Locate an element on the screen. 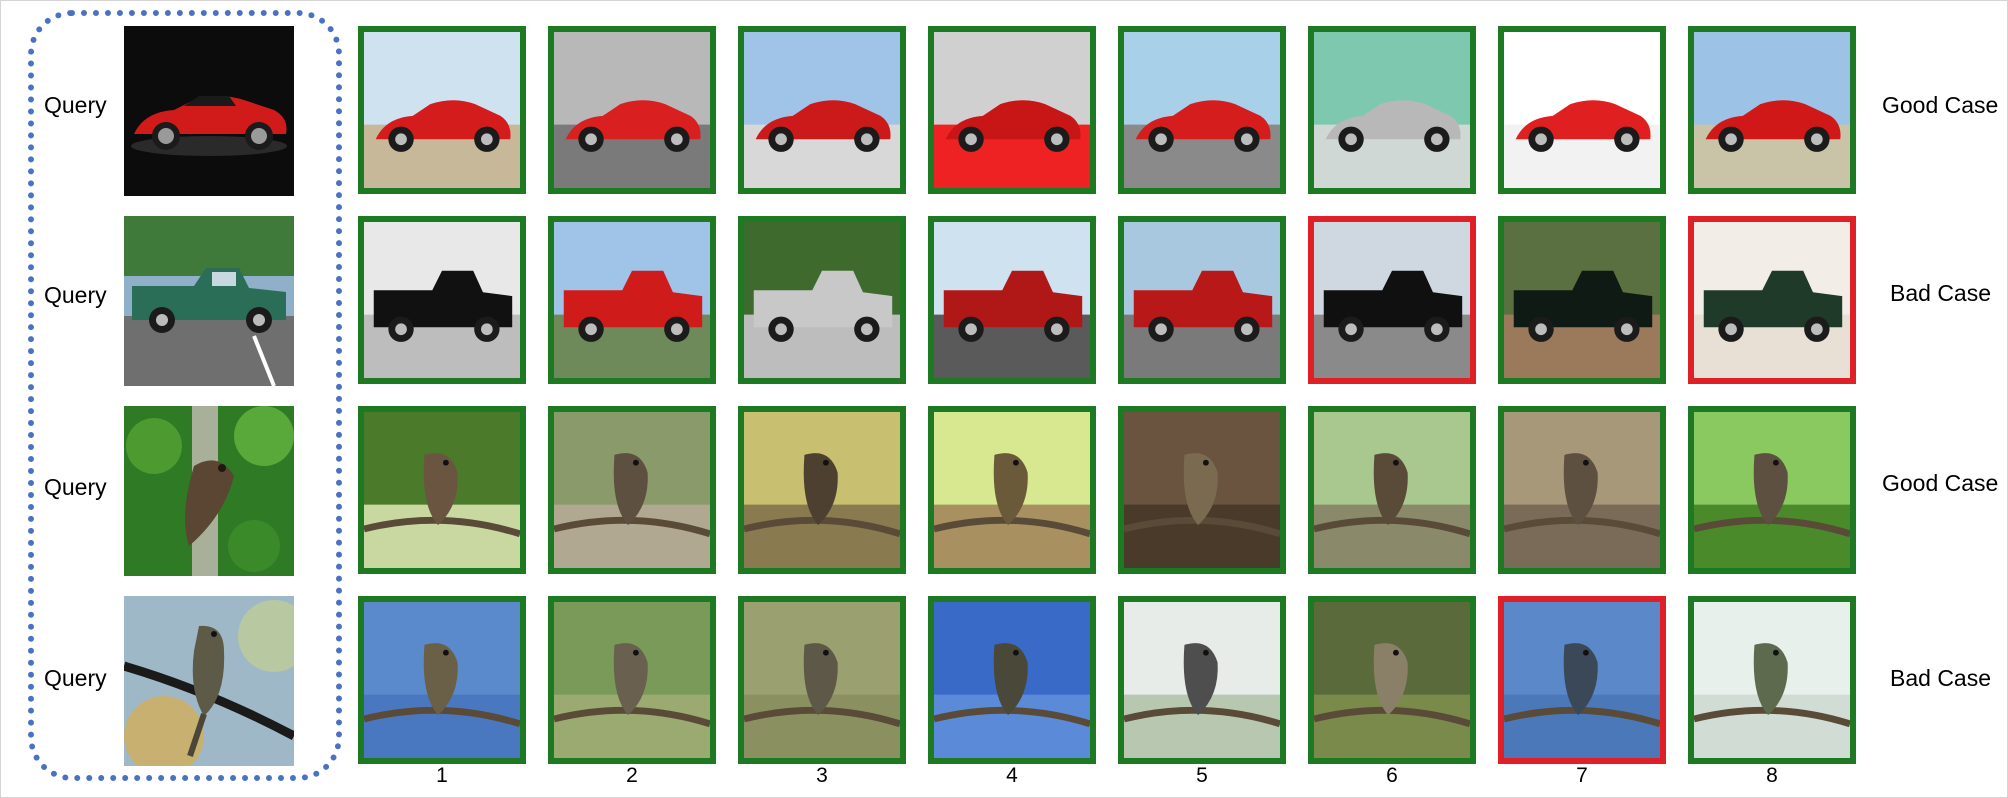 The height and width of the screenshot is (798, 2008). rank-1: 1 is located at coordinates (442, 775).